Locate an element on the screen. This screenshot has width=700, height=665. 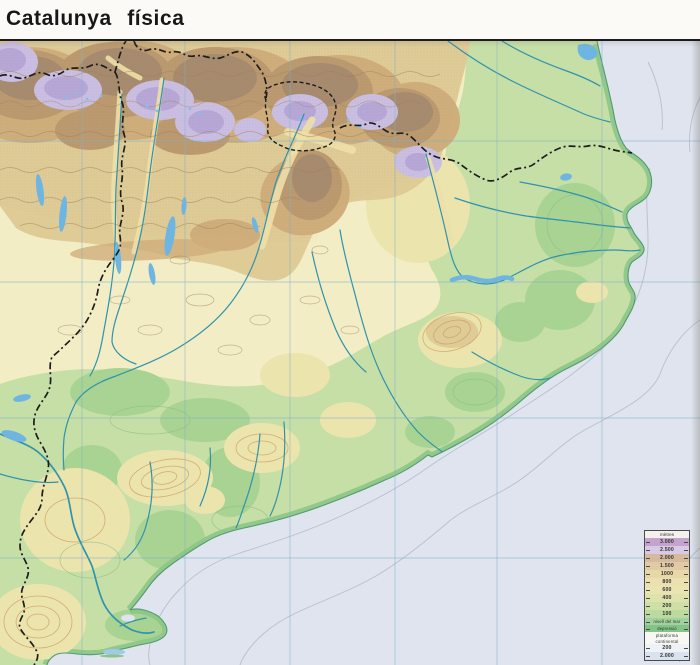
scan-edge-shadow is located at coordinates (695, 353).